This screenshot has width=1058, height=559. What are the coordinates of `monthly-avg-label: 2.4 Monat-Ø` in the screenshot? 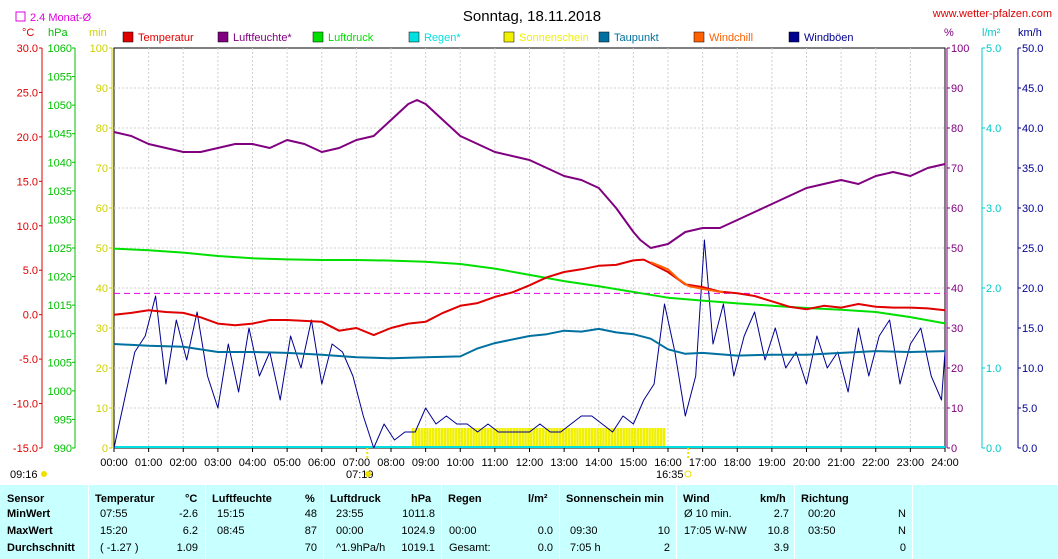 It's located at (61, 18).